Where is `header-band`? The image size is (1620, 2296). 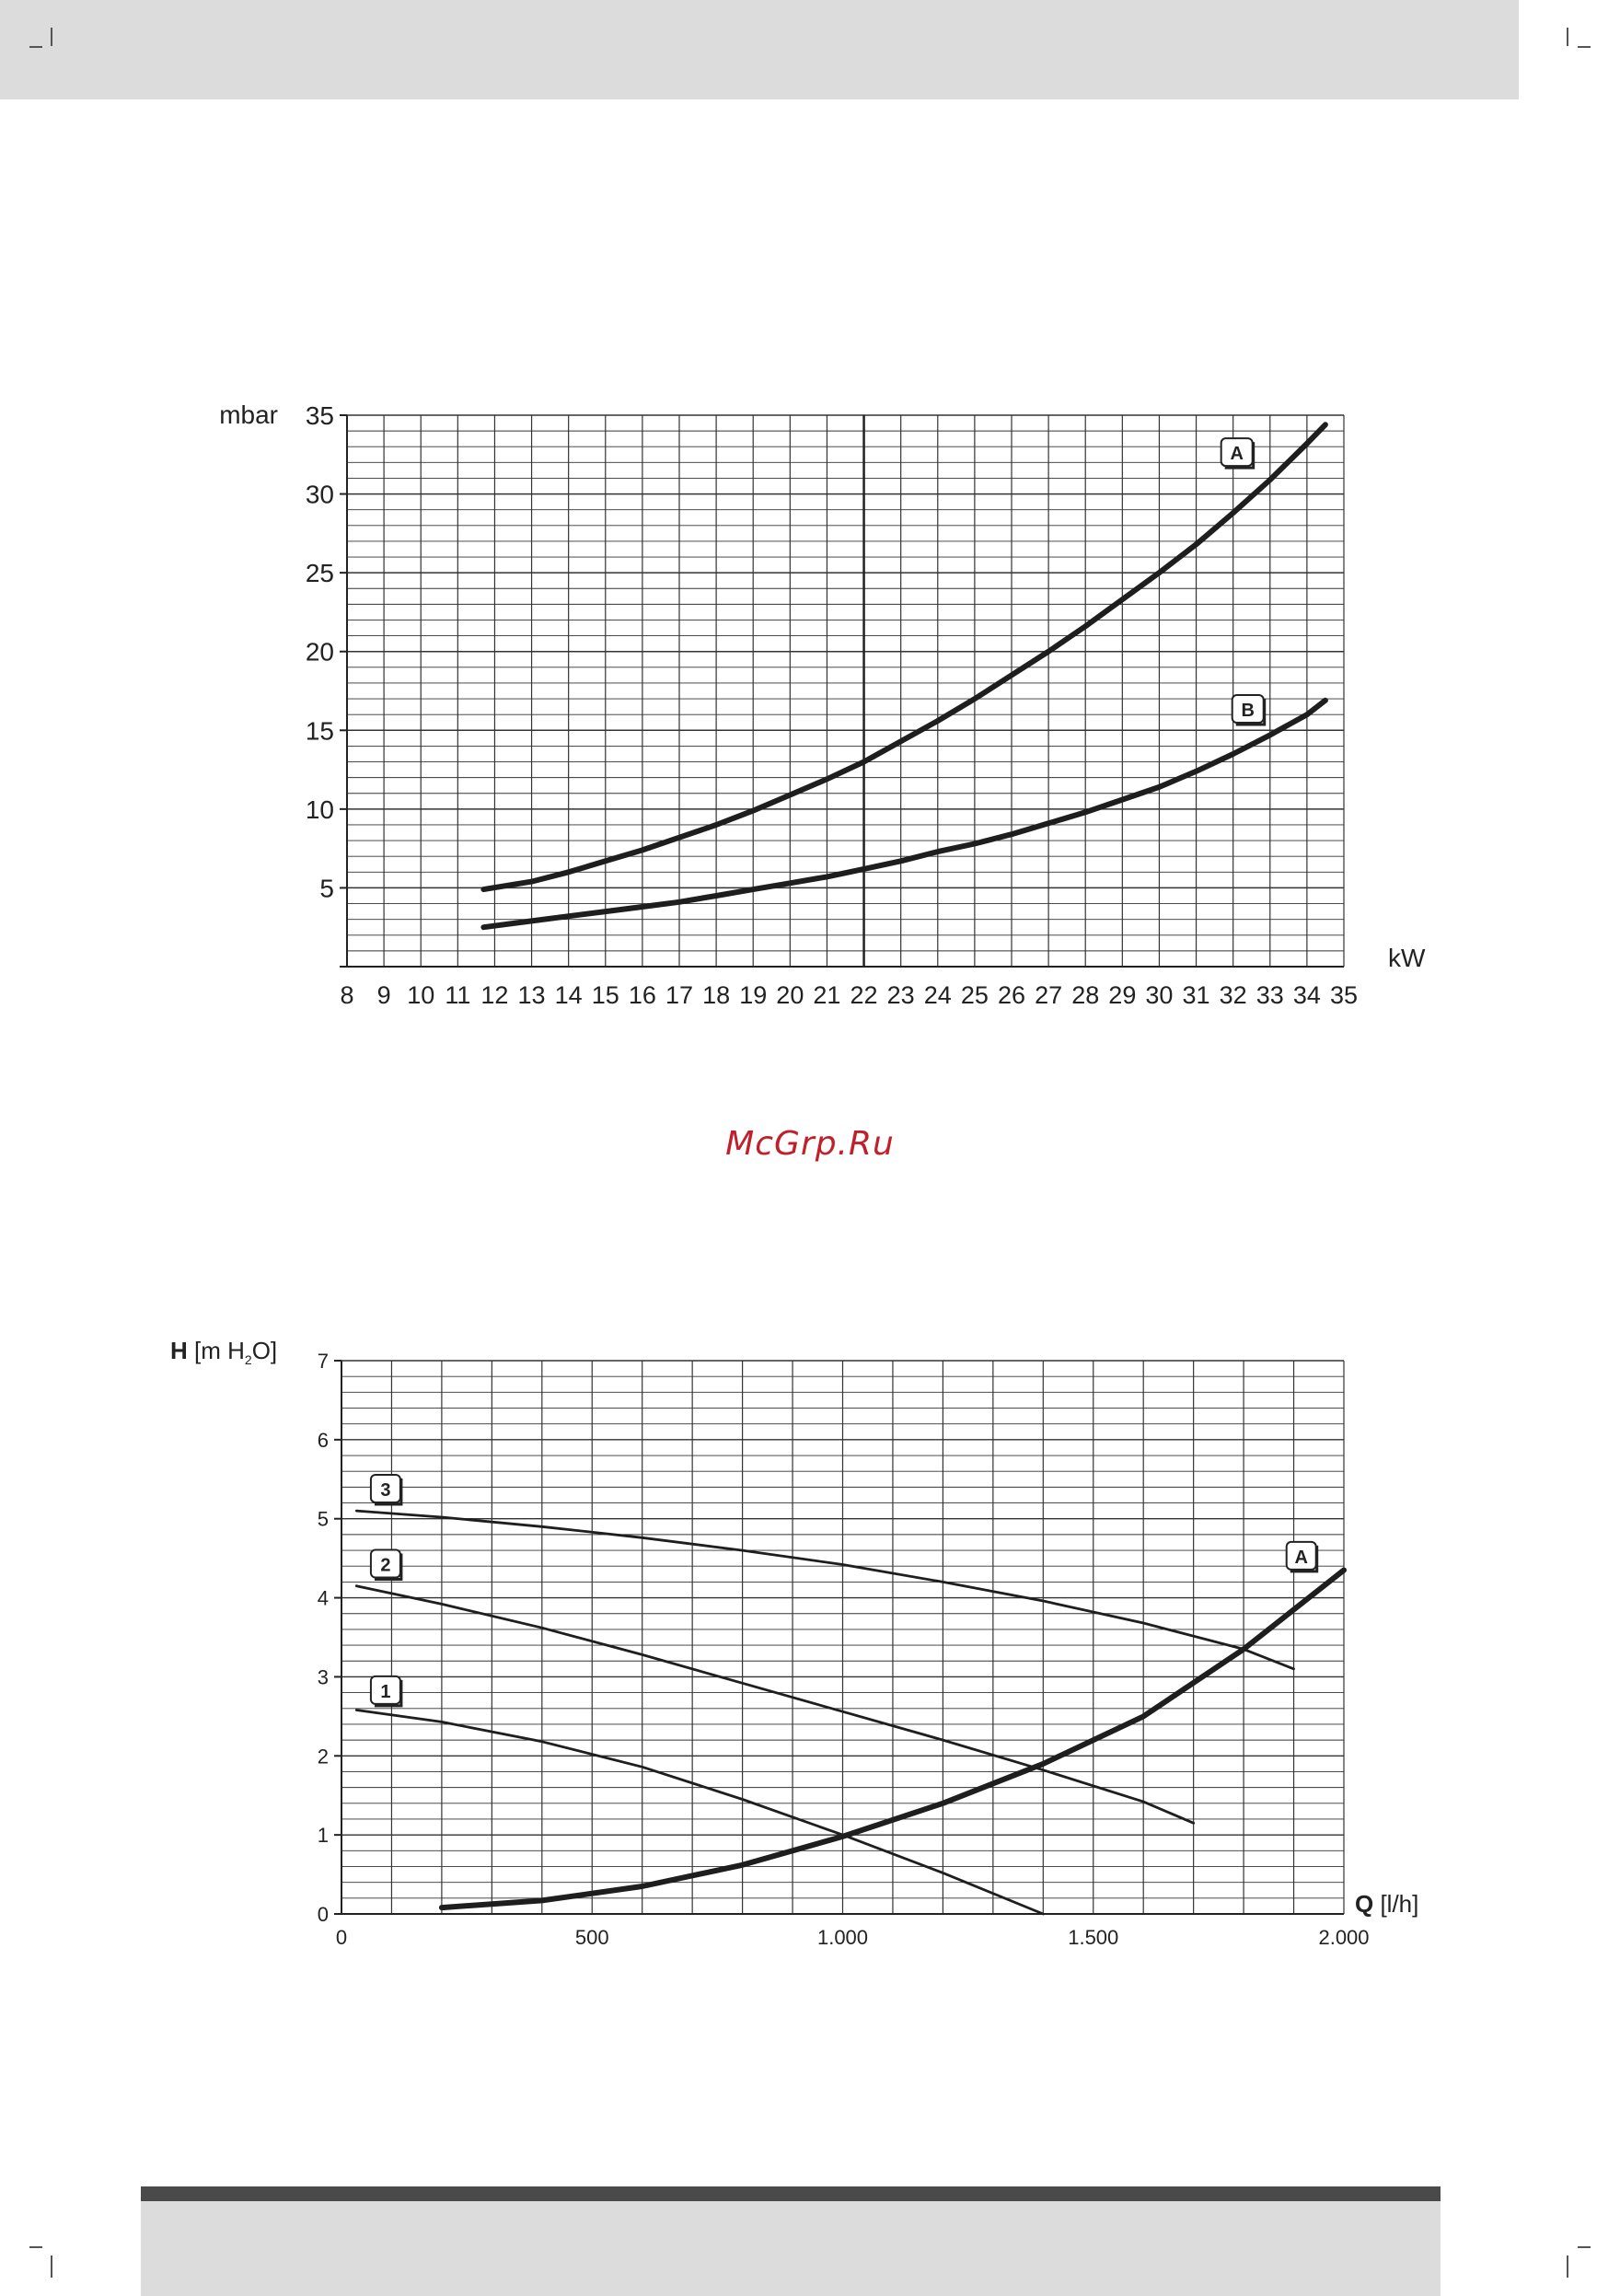
header-band is located at coordinates (759, 49).